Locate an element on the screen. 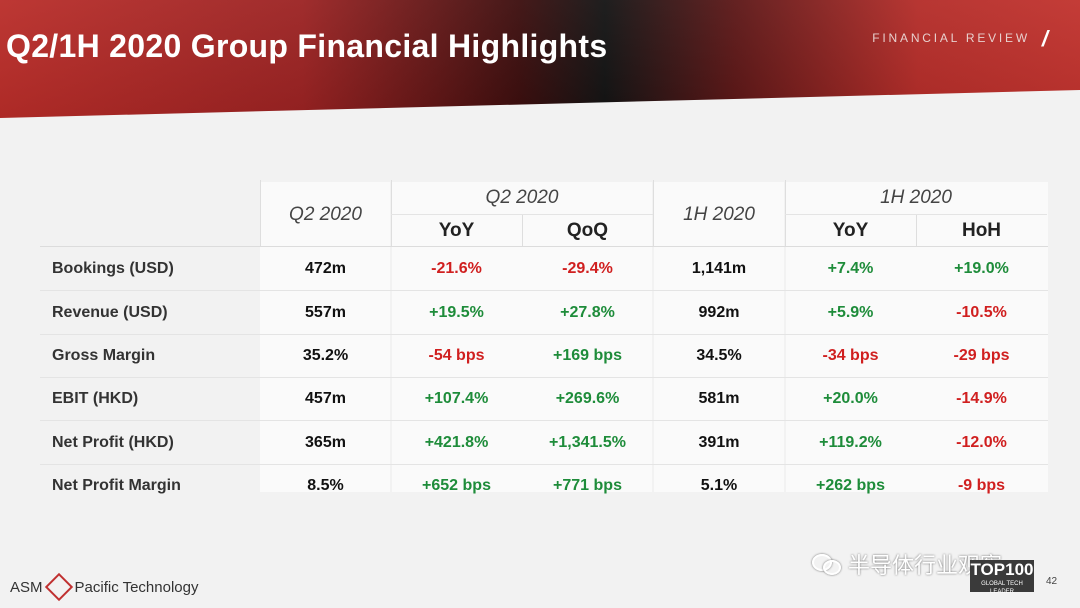 The image size is (1080, 608). cell-q2-yoy: +107.4% is located at coordinates (456, 398).